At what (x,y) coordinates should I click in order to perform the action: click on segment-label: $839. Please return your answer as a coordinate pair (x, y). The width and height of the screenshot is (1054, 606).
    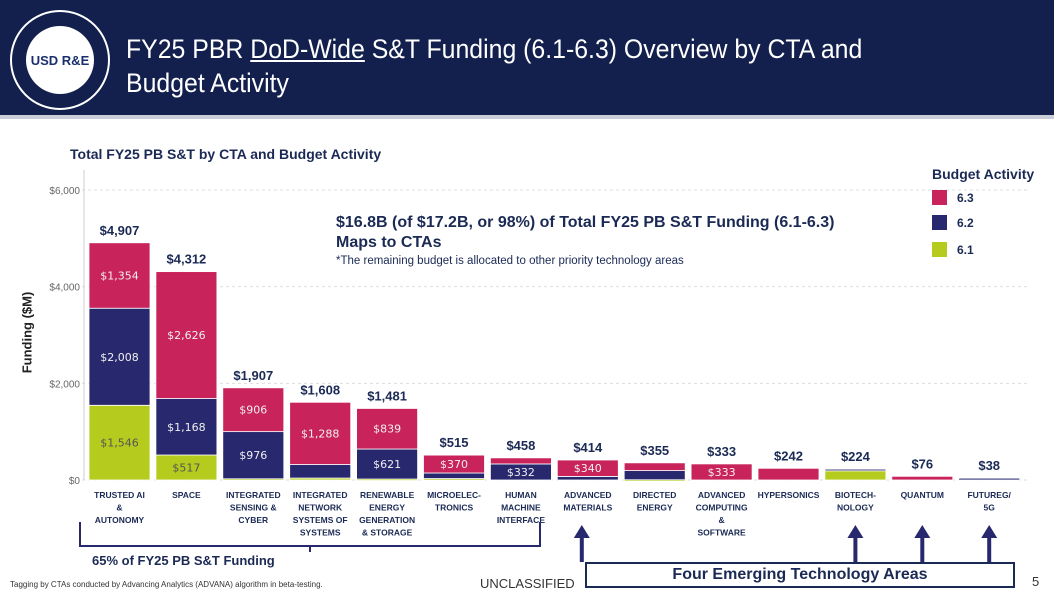
    Looking at the image, I should click on (387, 429).